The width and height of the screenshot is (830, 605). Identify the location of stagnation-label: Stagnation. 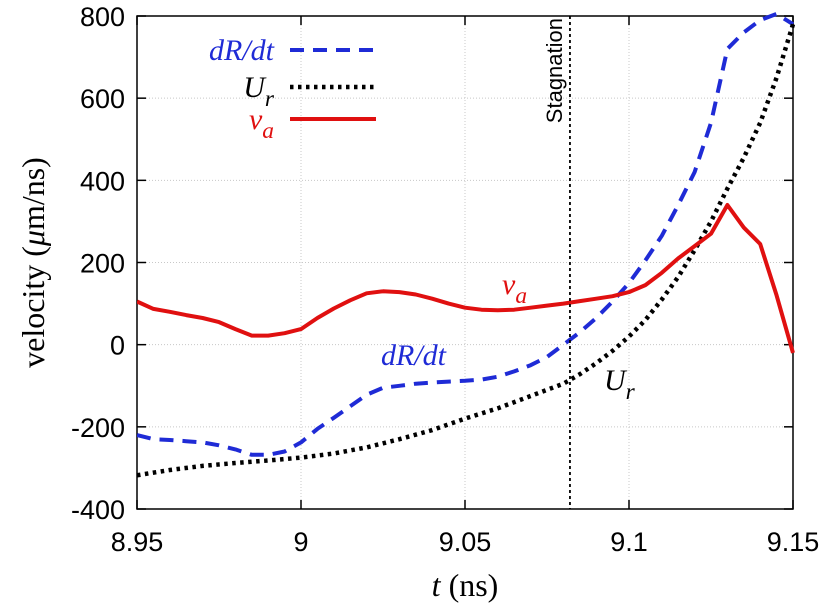
(554, 70).